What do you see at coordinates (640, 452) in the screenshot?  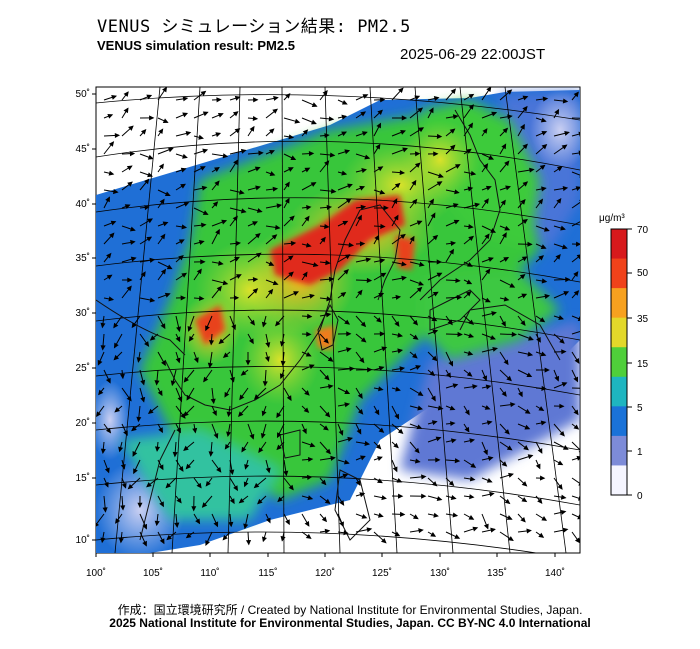 I see `colorbar-label: 1` at bounding box center [640, 452].